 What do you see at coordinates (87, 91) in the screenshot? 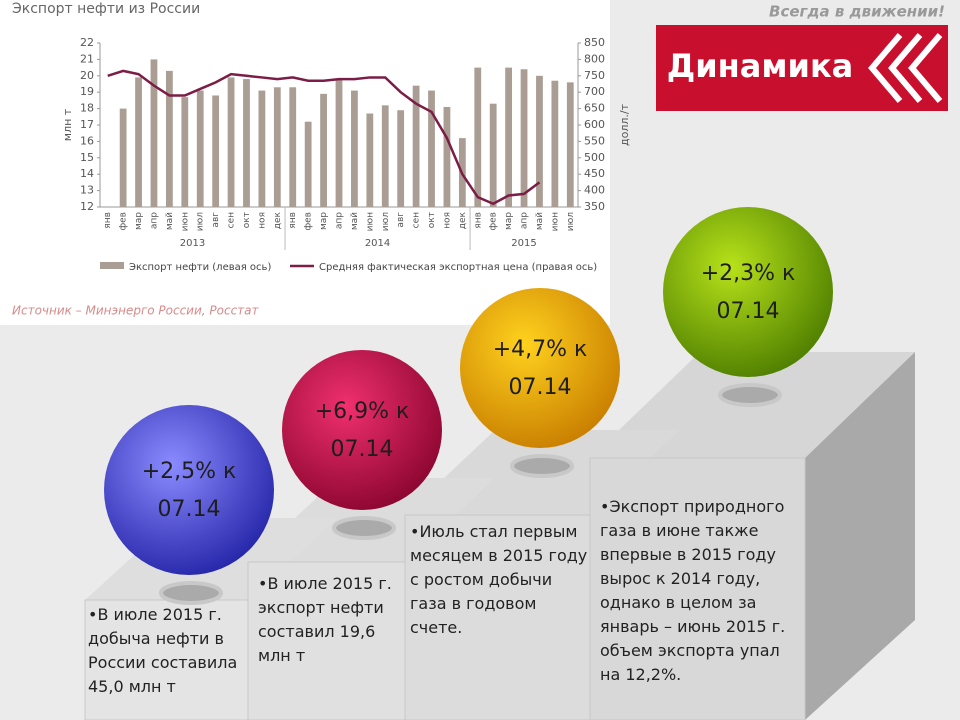
I see `y-tick-label: 19` at bounding box center [87, 91].